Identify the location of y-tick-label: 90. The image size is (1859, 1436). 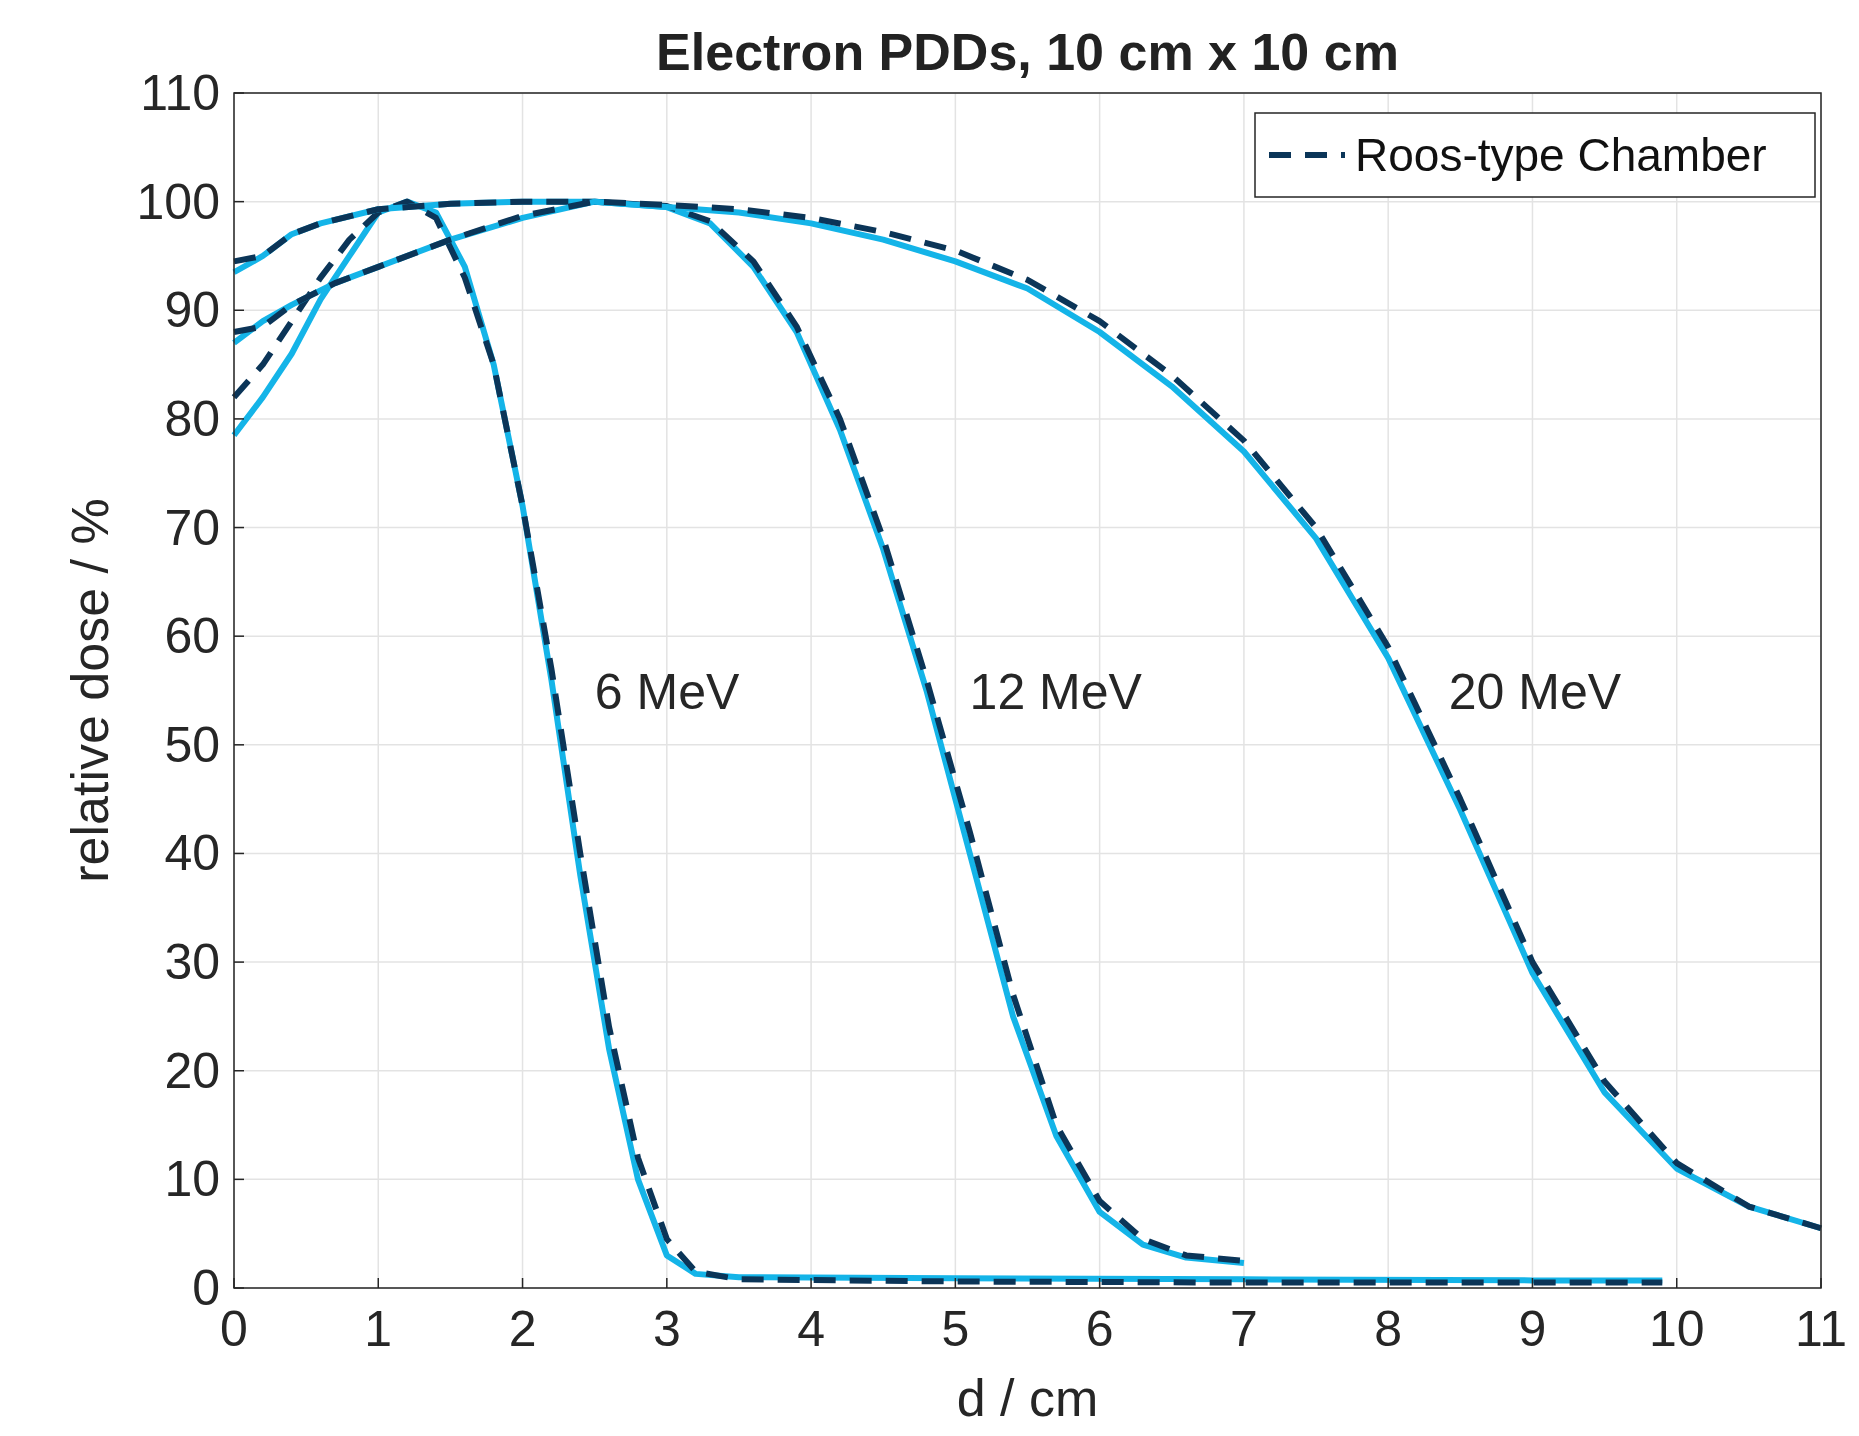
(192, 310).